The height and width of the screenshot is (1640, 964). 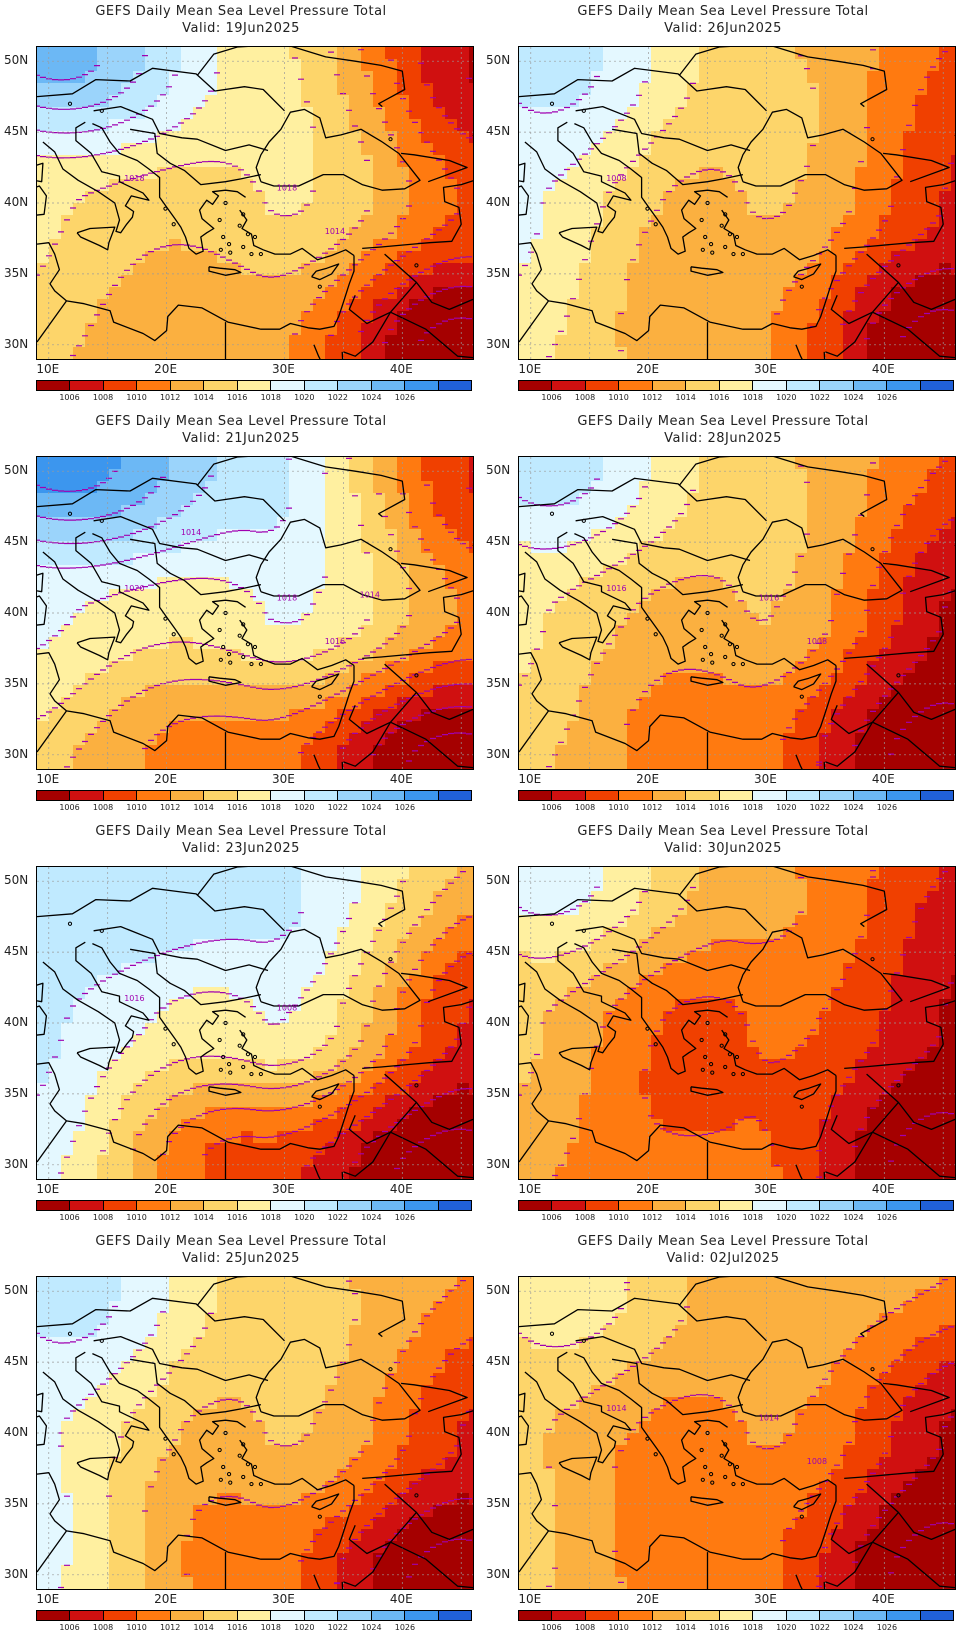 I want to click on longitude-tick-label: 40E, so click(x=883, y=369).